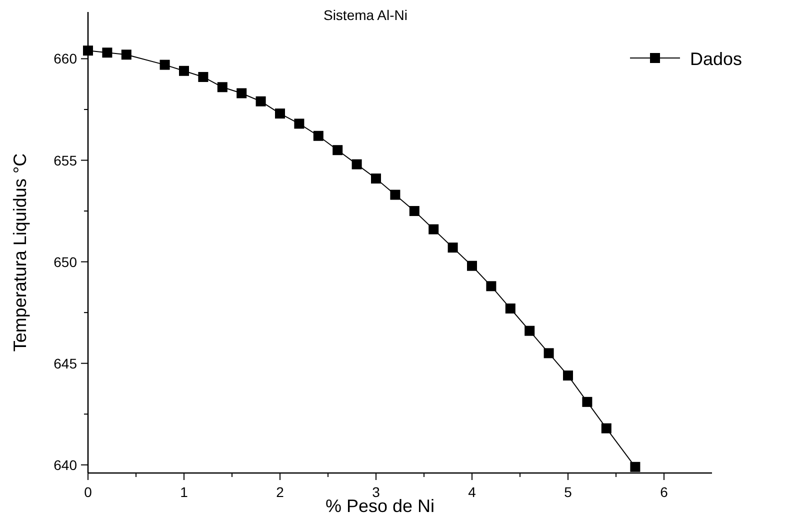 The height and width of the screenshot is (519, 811). I want to click on x-tick-label: 2, so click(280, 492).